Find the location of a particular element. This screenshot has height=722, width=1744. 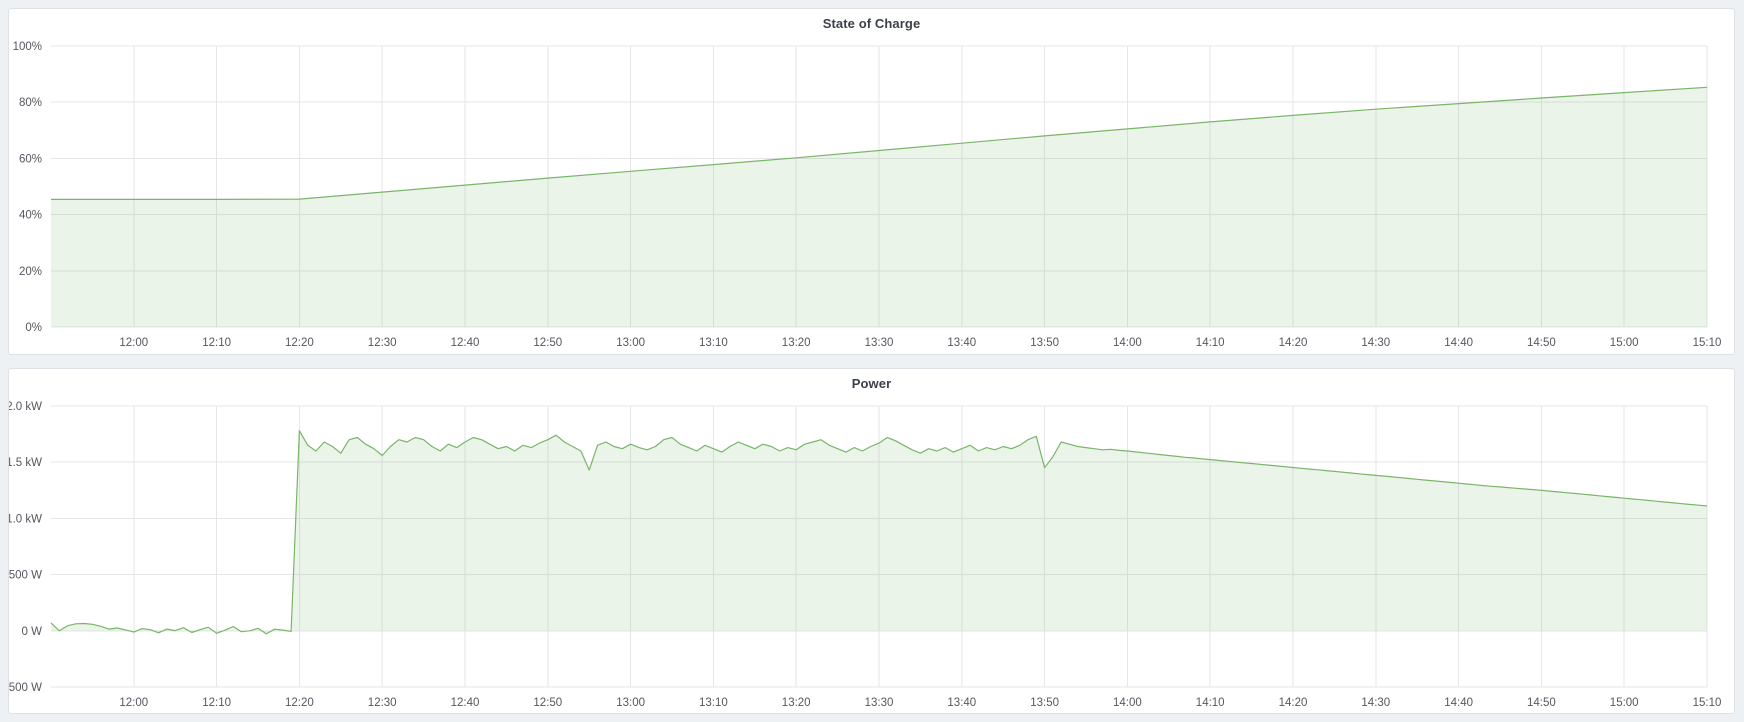

svg-text: 80% is located at coordinates (30, 103).